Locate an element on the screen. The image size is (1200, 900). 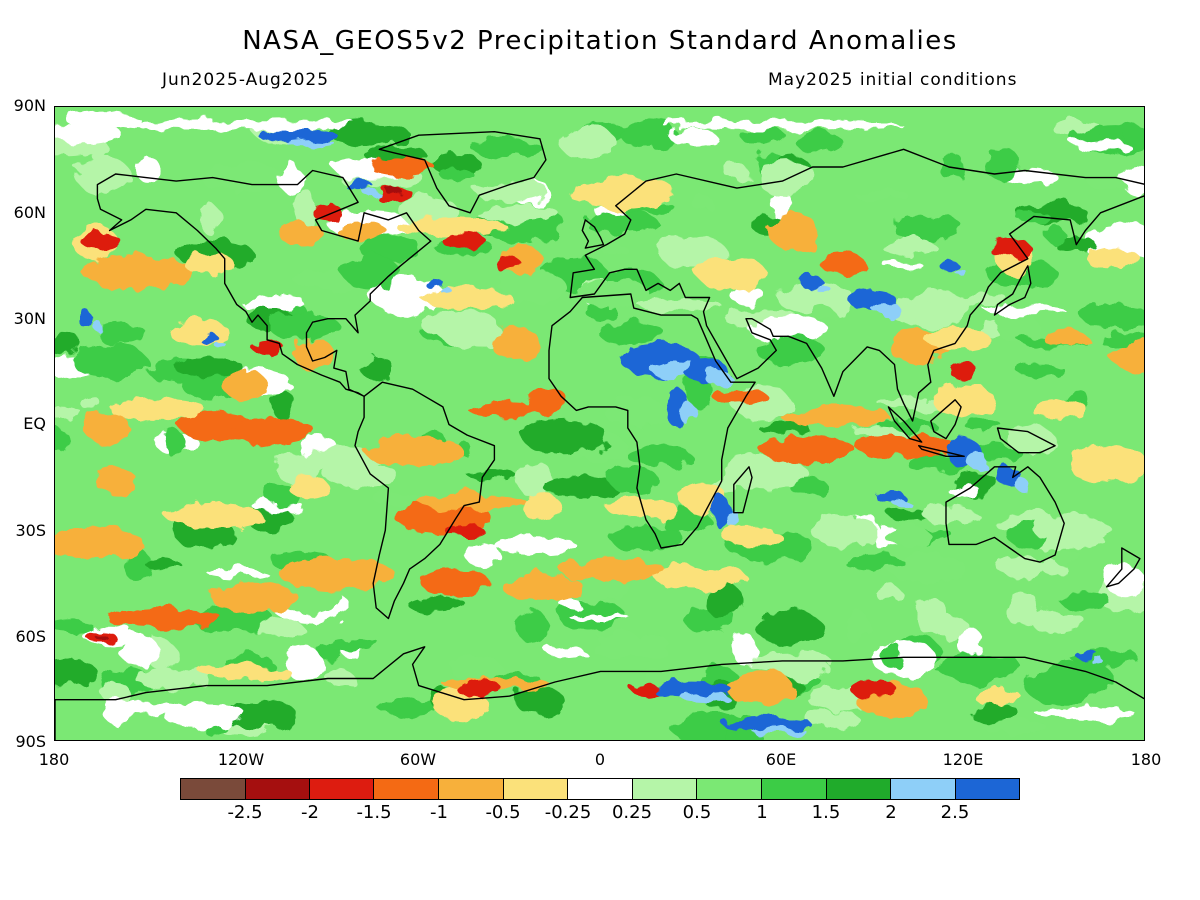
lat-tick-60n: 60N is located at coordinates (29, 212).